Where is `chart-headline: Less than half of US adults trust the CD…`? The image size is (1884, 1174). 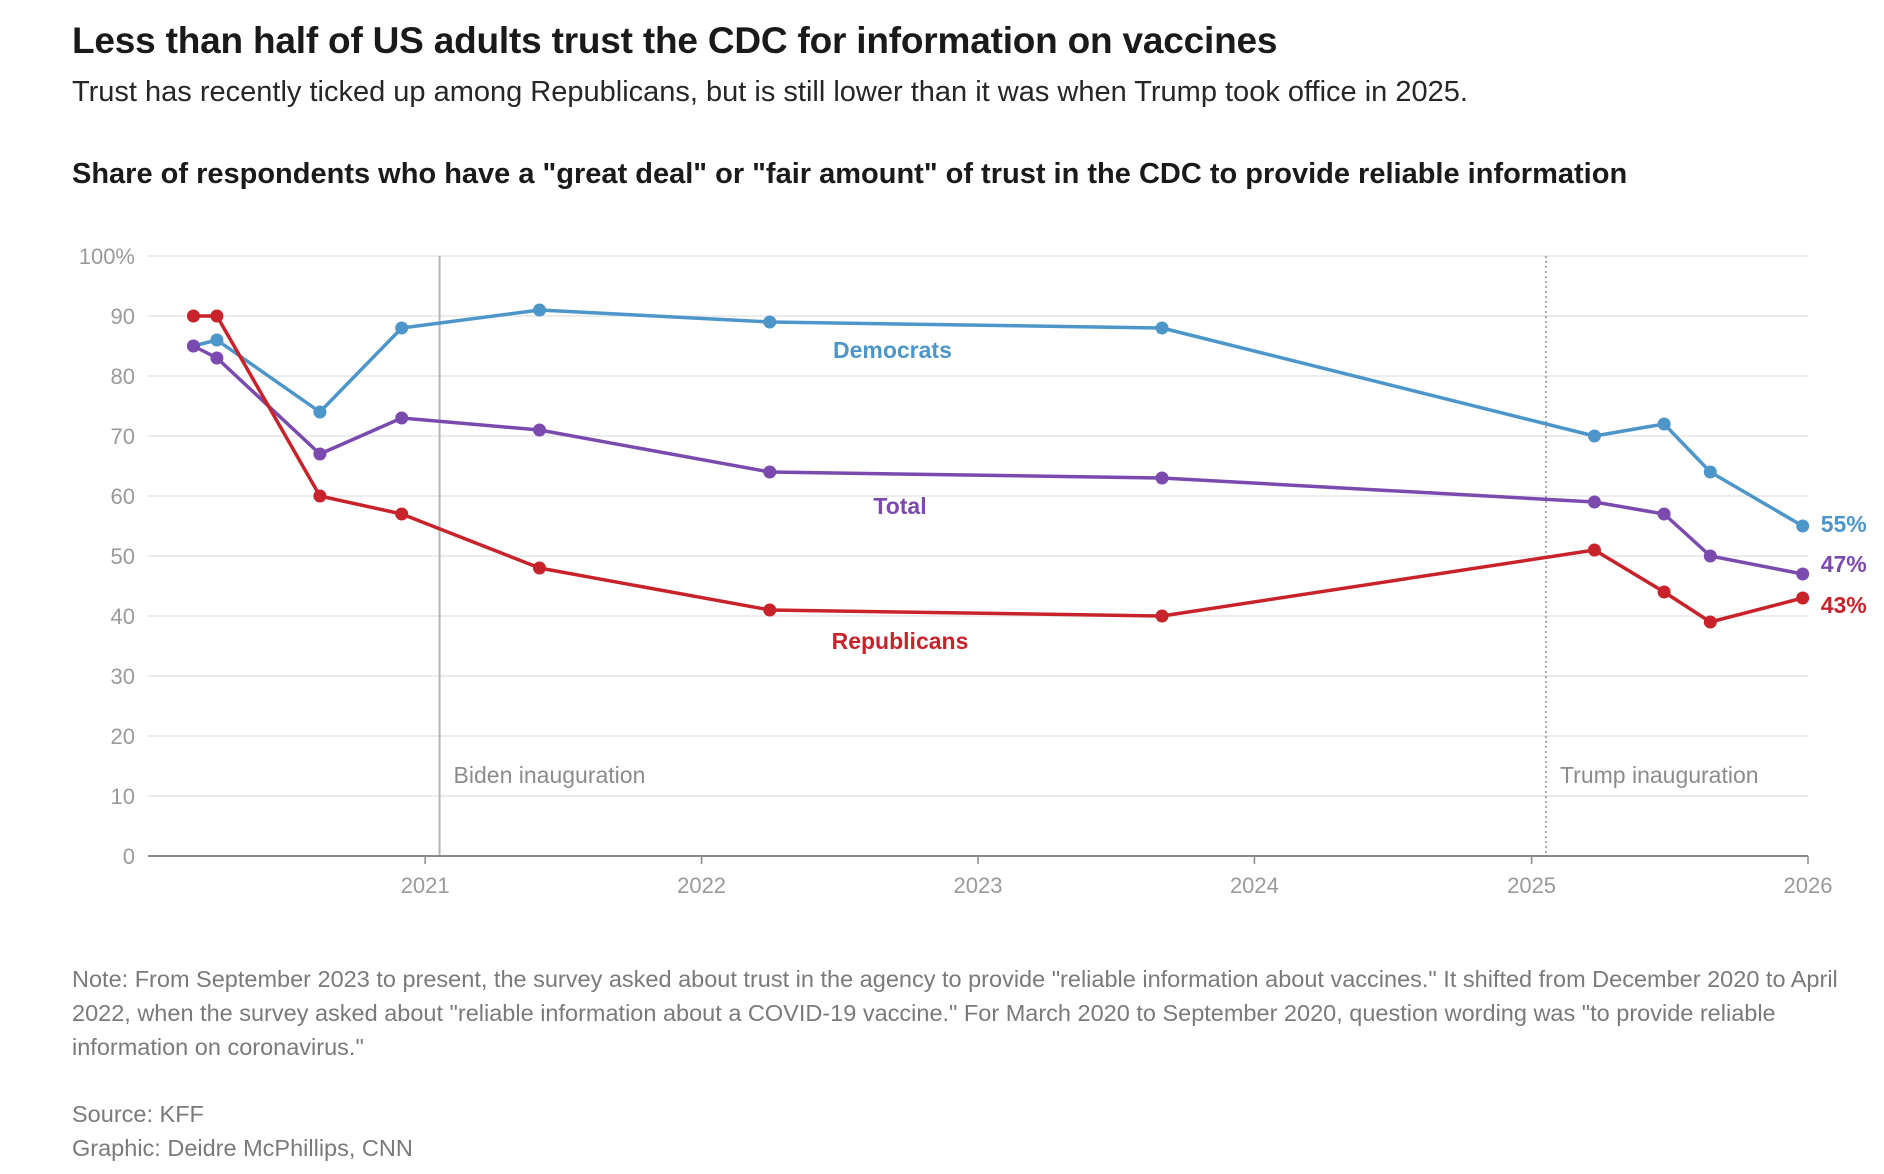
chart-headline: Less than half of US adults trust the CD… is located at coordinates (675, 40).